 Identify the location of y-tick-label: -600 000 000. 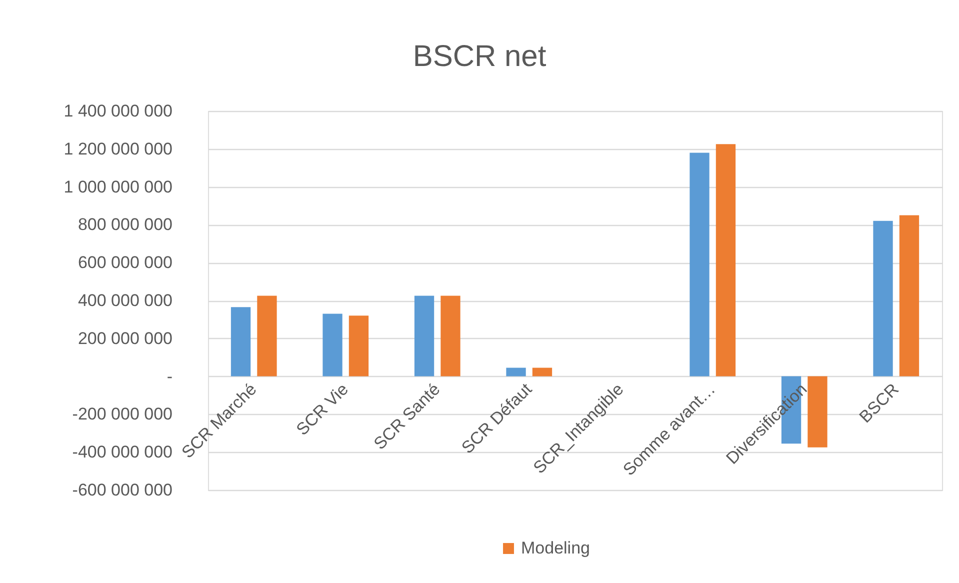
(122, 490).